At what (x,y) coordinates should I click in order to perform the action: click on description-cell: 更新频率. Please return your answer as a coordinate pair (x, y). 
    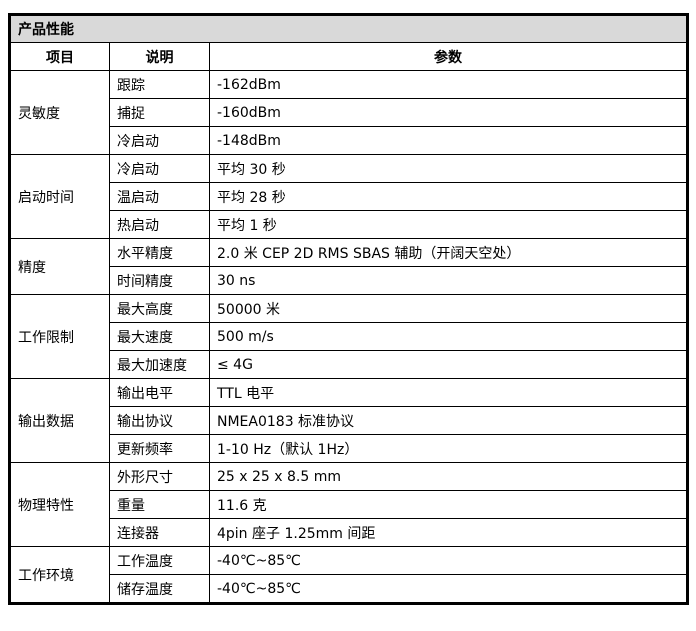
    Looking at the image, I should click on (159, 448).